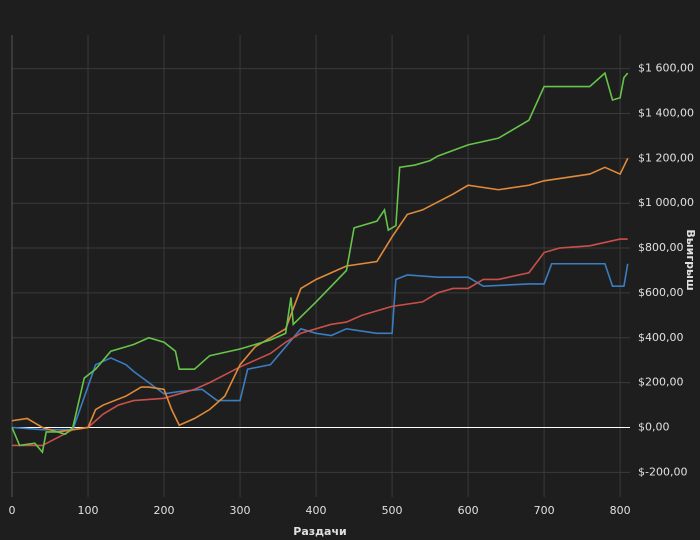 The width and height of the screenshot is (700, 540). Describe the element at coordinates (319, 531) in the screenshot. I see `x-axis-label: Раздачи` at that location.